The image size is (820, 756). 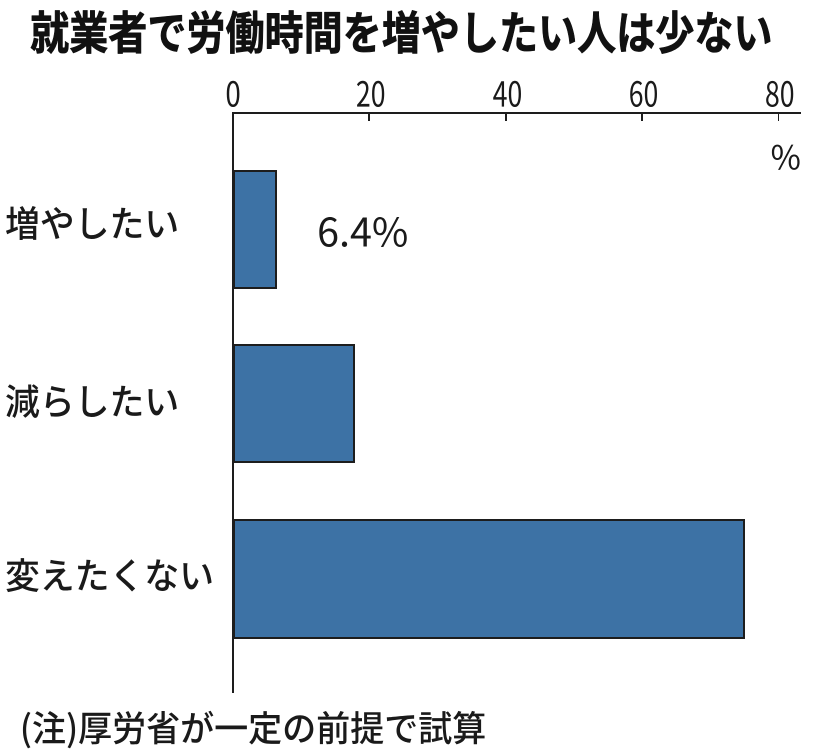 What do you see at coordinates (400, 32) in the screenshot?
I see `chart-title` at bounding box center [400, 32].